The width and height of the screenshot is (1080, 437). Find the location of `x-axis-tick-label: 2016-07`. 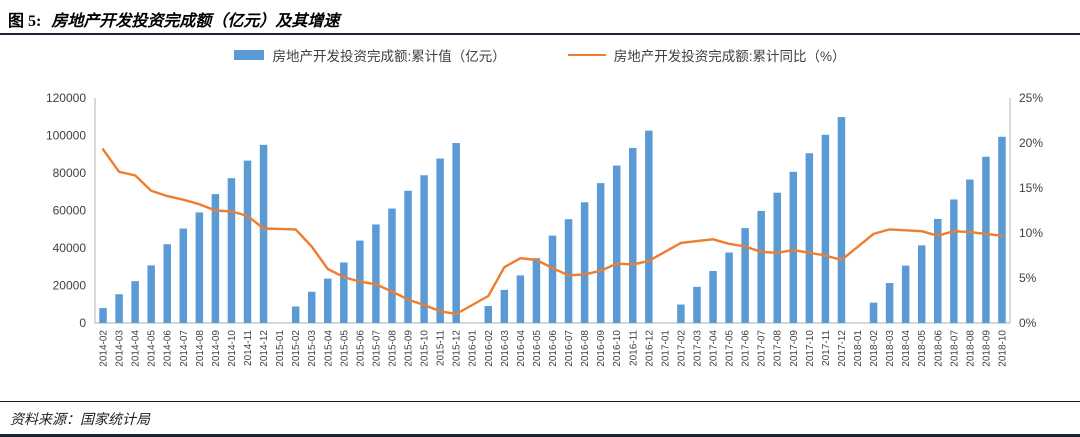

x-axis-tick-label: 2016-07 is located at coordinates (569, 348).